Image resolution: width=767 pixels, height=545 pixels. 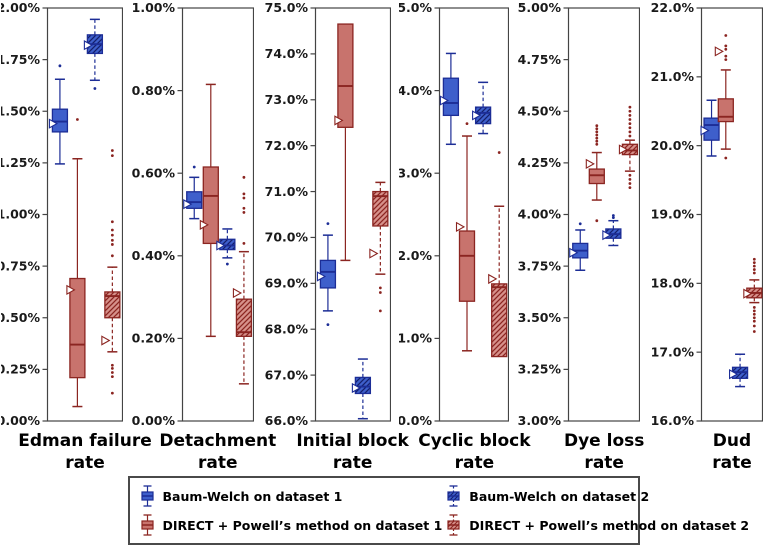 What do you see at coordinates (673, 214) in the screenshot?
I see `svg-text: 19.0%` at bounding box center [673, 214].